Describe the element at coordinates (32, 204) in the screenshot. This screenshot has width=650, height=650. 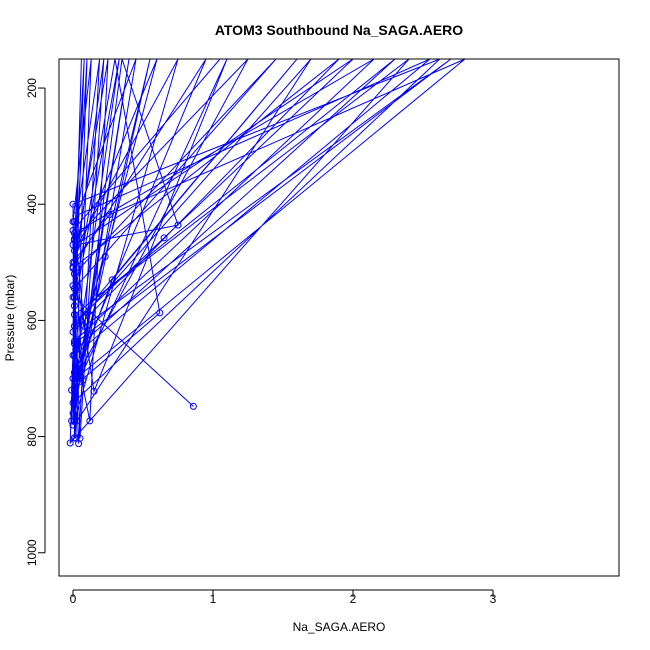
I see `y-tick-label: 400` at that location.